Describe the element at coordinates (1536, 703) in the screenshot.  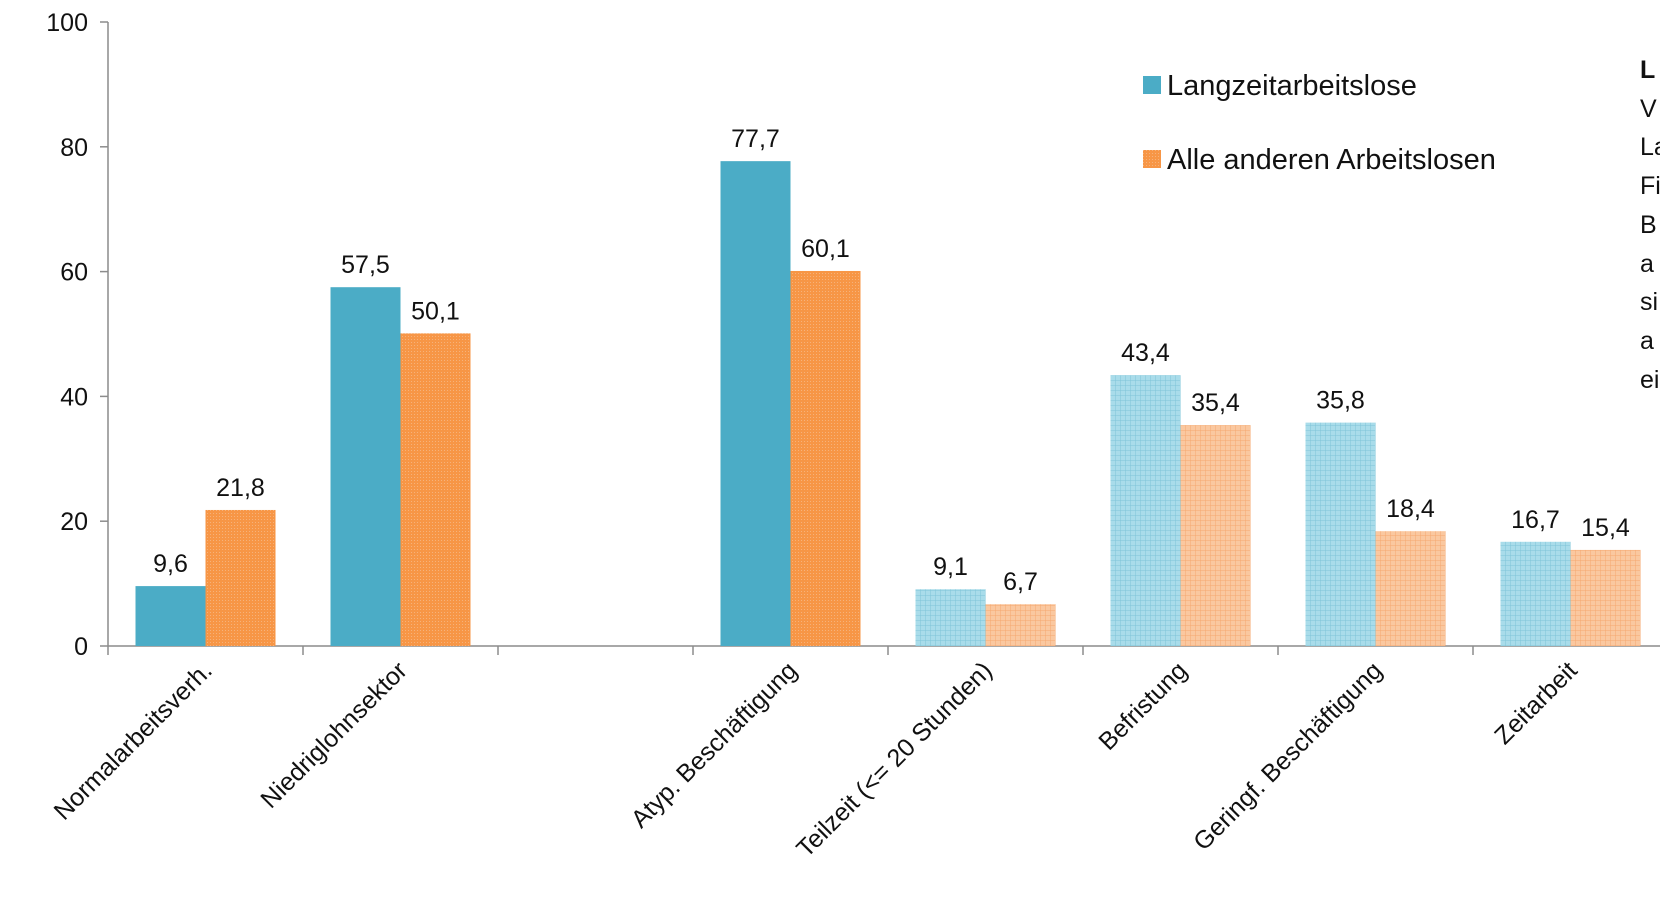
I see `category-label: Zeitarbeit` at that location.